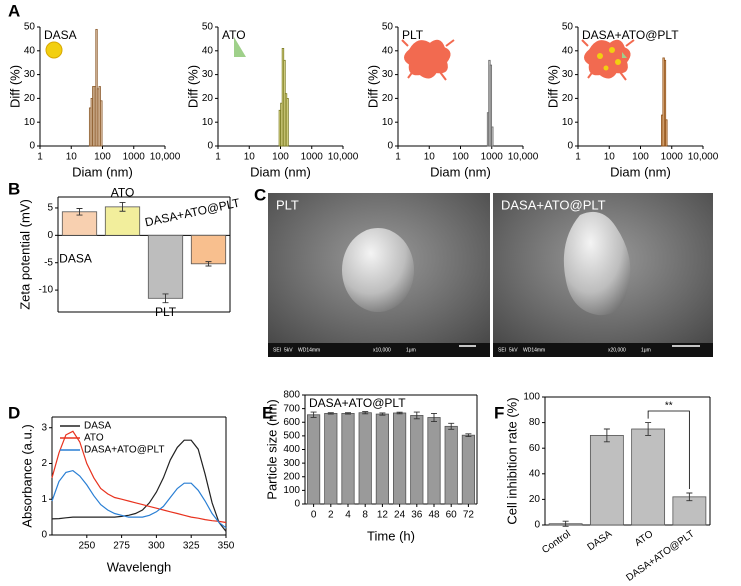 The width and height of the screenshot is (741, 586). I want to click on line-series, so click(139, 499).